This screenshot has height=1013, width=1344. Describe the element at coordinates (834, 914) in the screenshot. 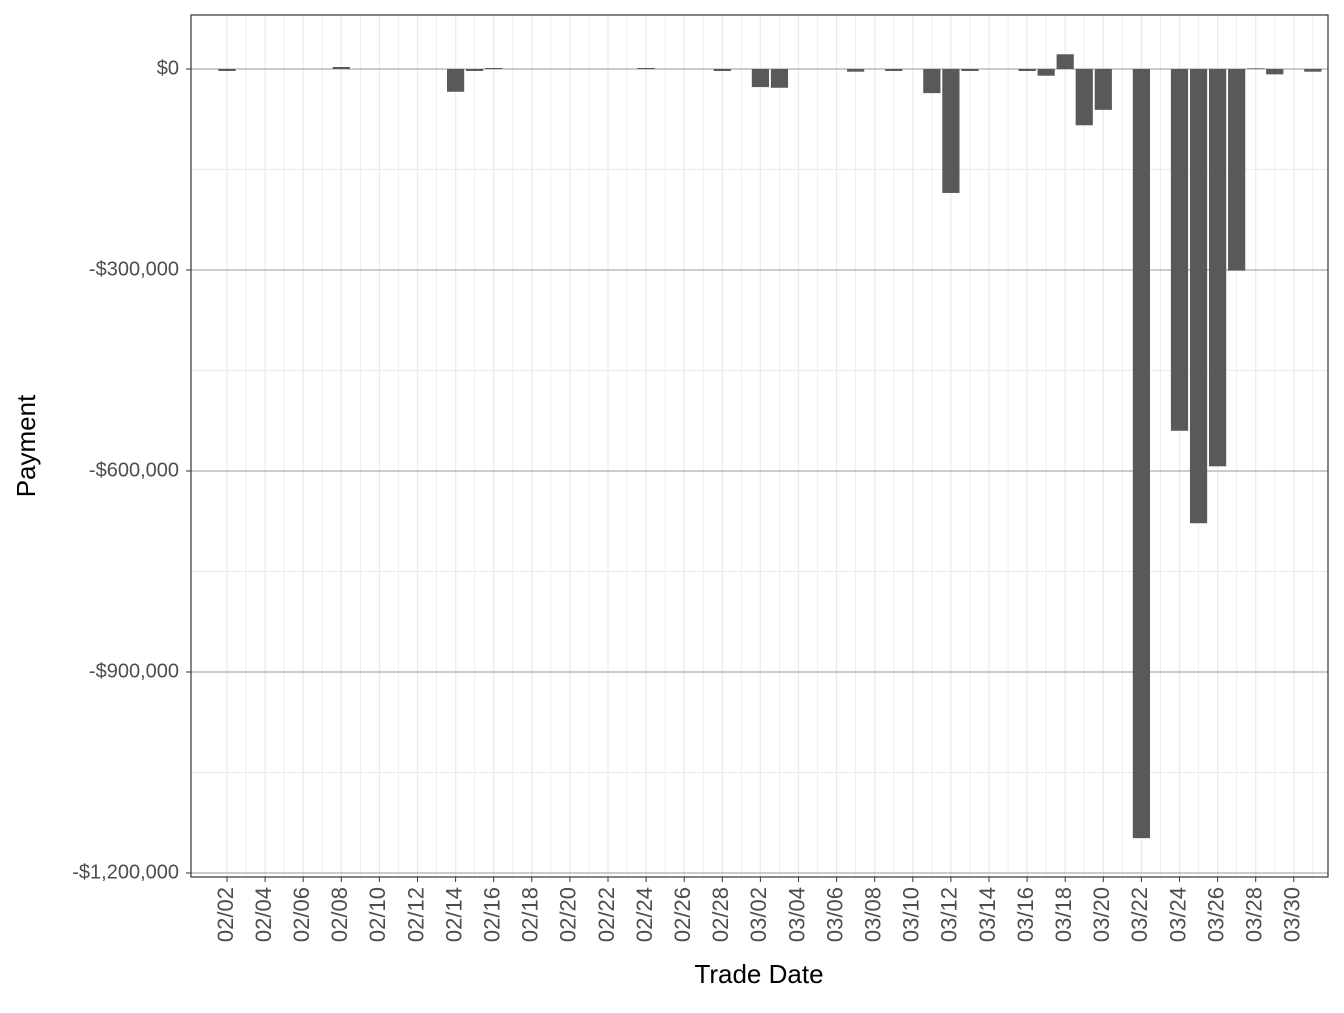

I see `x-tick-label: 03/06` at that location.